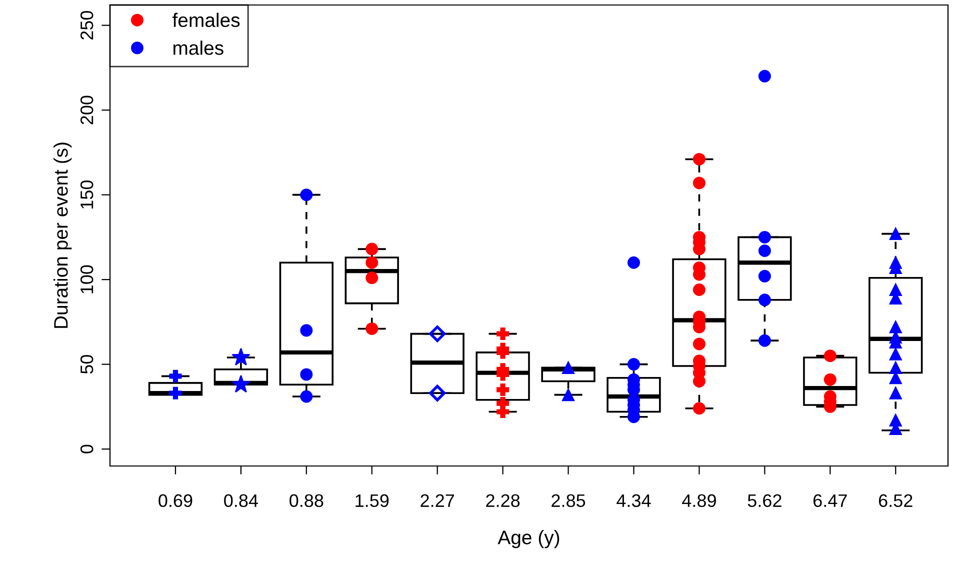 This screenshot has width=953, height=578. Describe the element at coordinates (241, 501) in the screenshot. I see `x-tick-label: 0.84` at that location.